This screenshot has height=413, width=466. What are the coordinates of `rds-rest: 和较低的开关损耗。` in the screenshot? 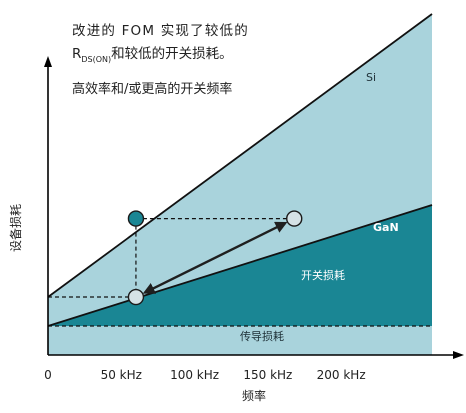 It's located at (172, 54).